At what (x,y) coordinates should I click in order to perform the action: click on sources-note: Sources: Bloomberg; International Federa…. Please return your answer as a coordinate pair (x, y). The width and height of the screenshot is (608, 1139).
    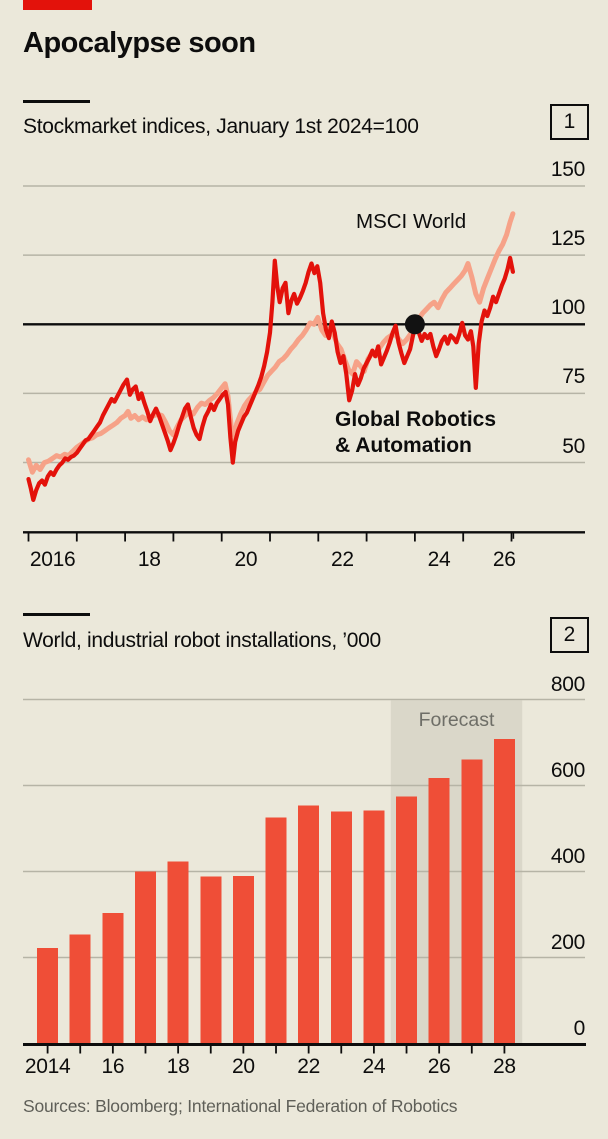
    Looking at the image, I should click on (240, 1106).